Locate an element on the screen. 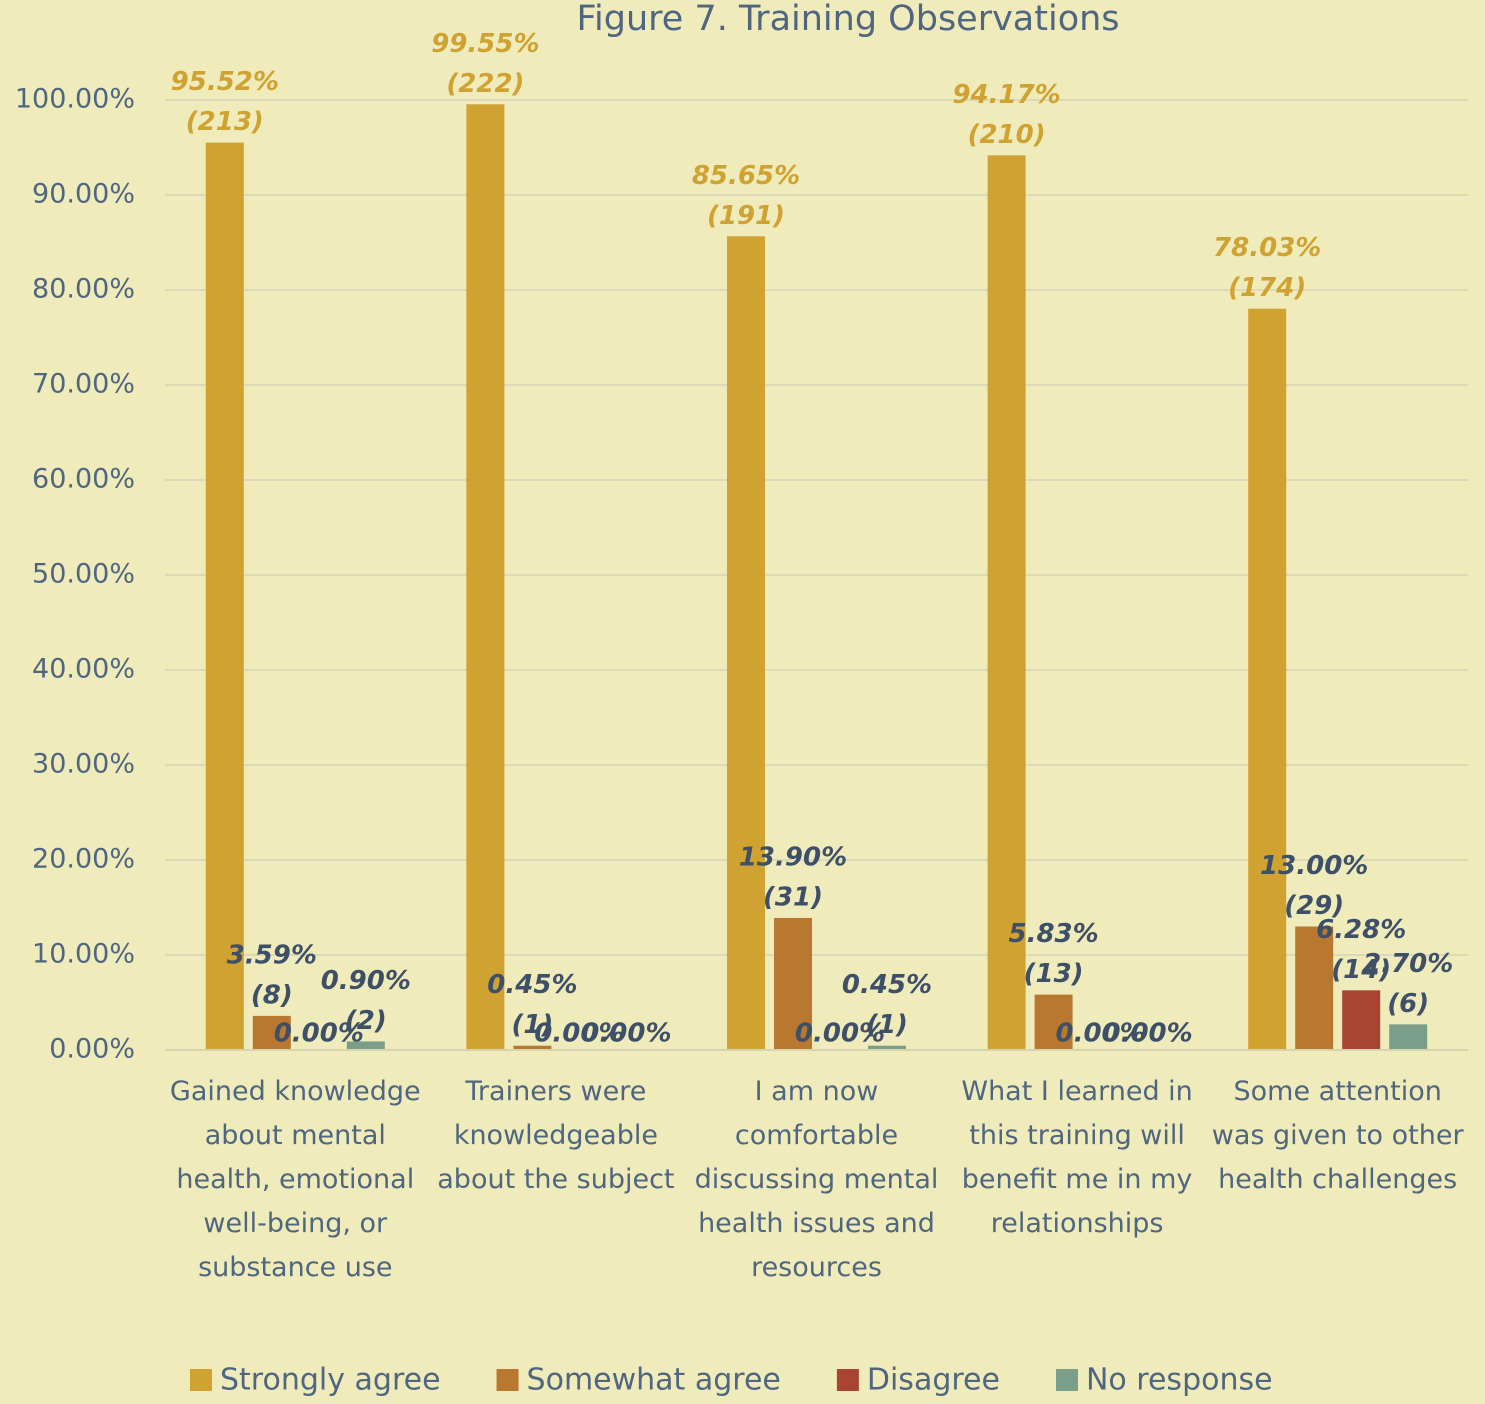 The image size is (1485, 1404). data-label-count: (174) is located at coordinates (1267, 288).